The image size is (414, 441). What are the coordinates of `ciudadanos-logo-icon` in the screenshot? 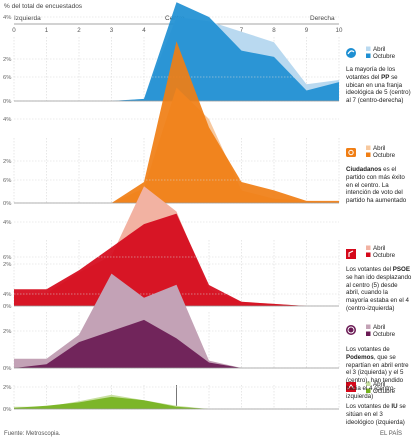 It's located at (351, 152).